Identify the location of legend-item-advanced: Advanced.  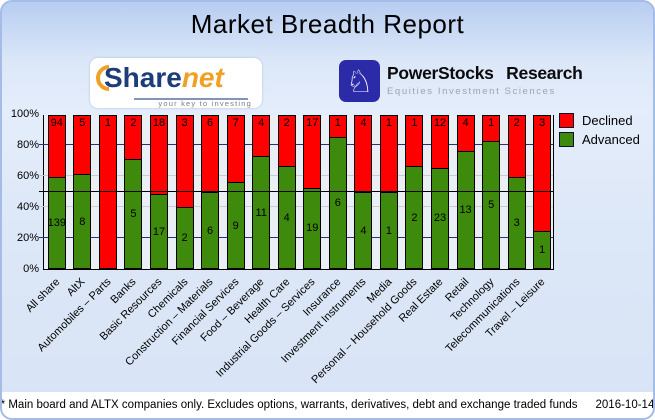
(599, 139).